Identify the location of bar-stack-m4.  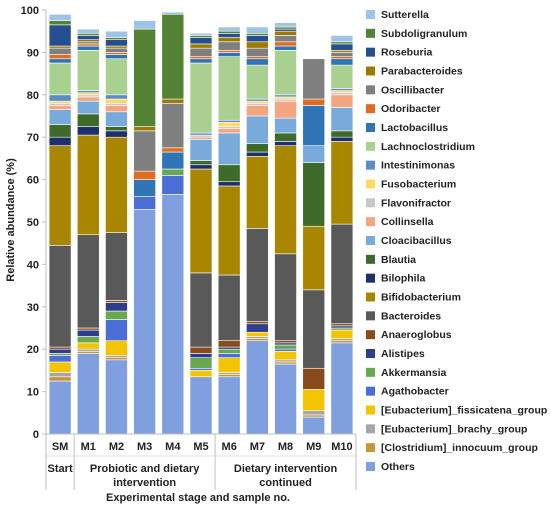
(173, 223).